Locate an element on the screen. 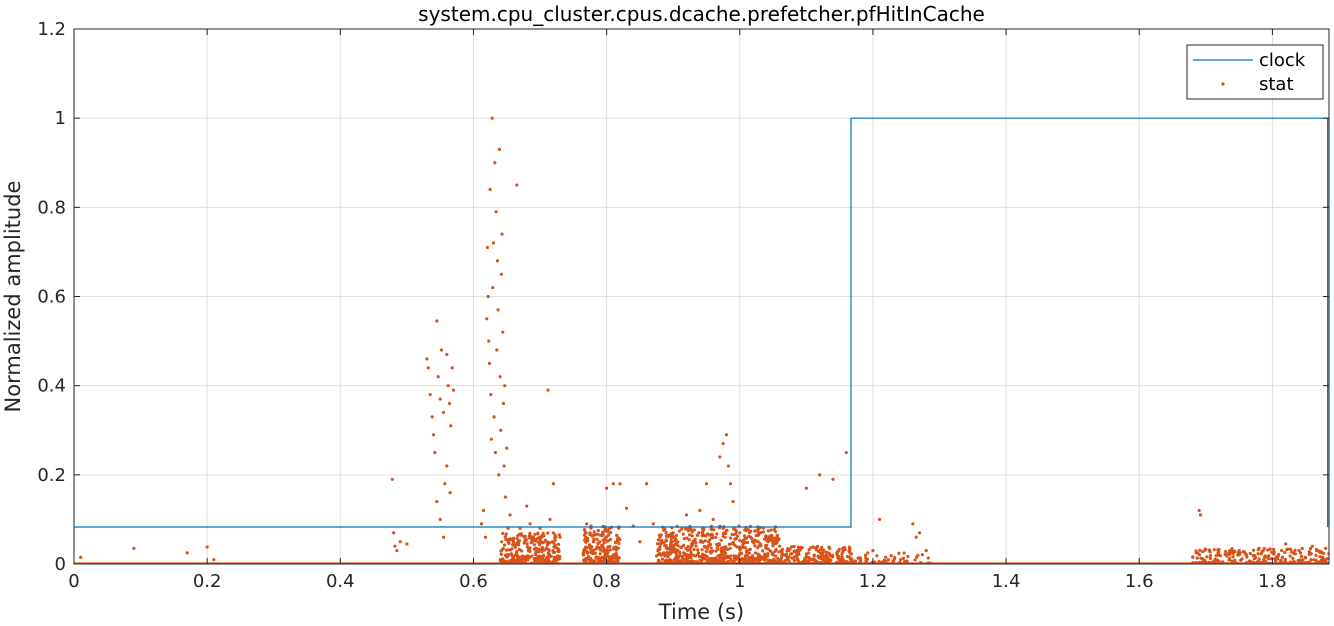  x-tick-label: 1.8 is located at coordinates (1272, 581).